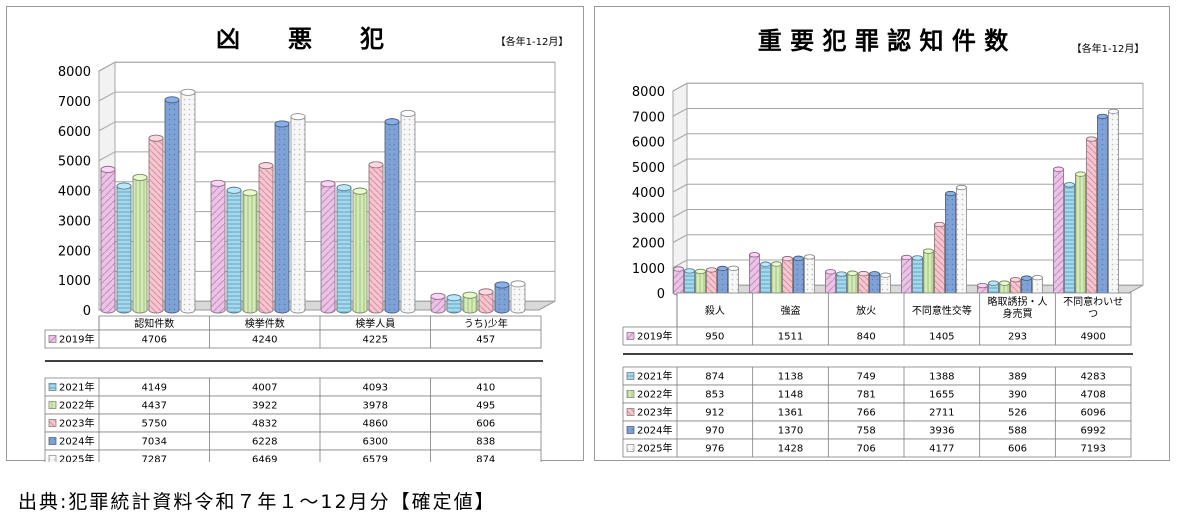  I want to click on data-label: 1388, so click(941, 377).